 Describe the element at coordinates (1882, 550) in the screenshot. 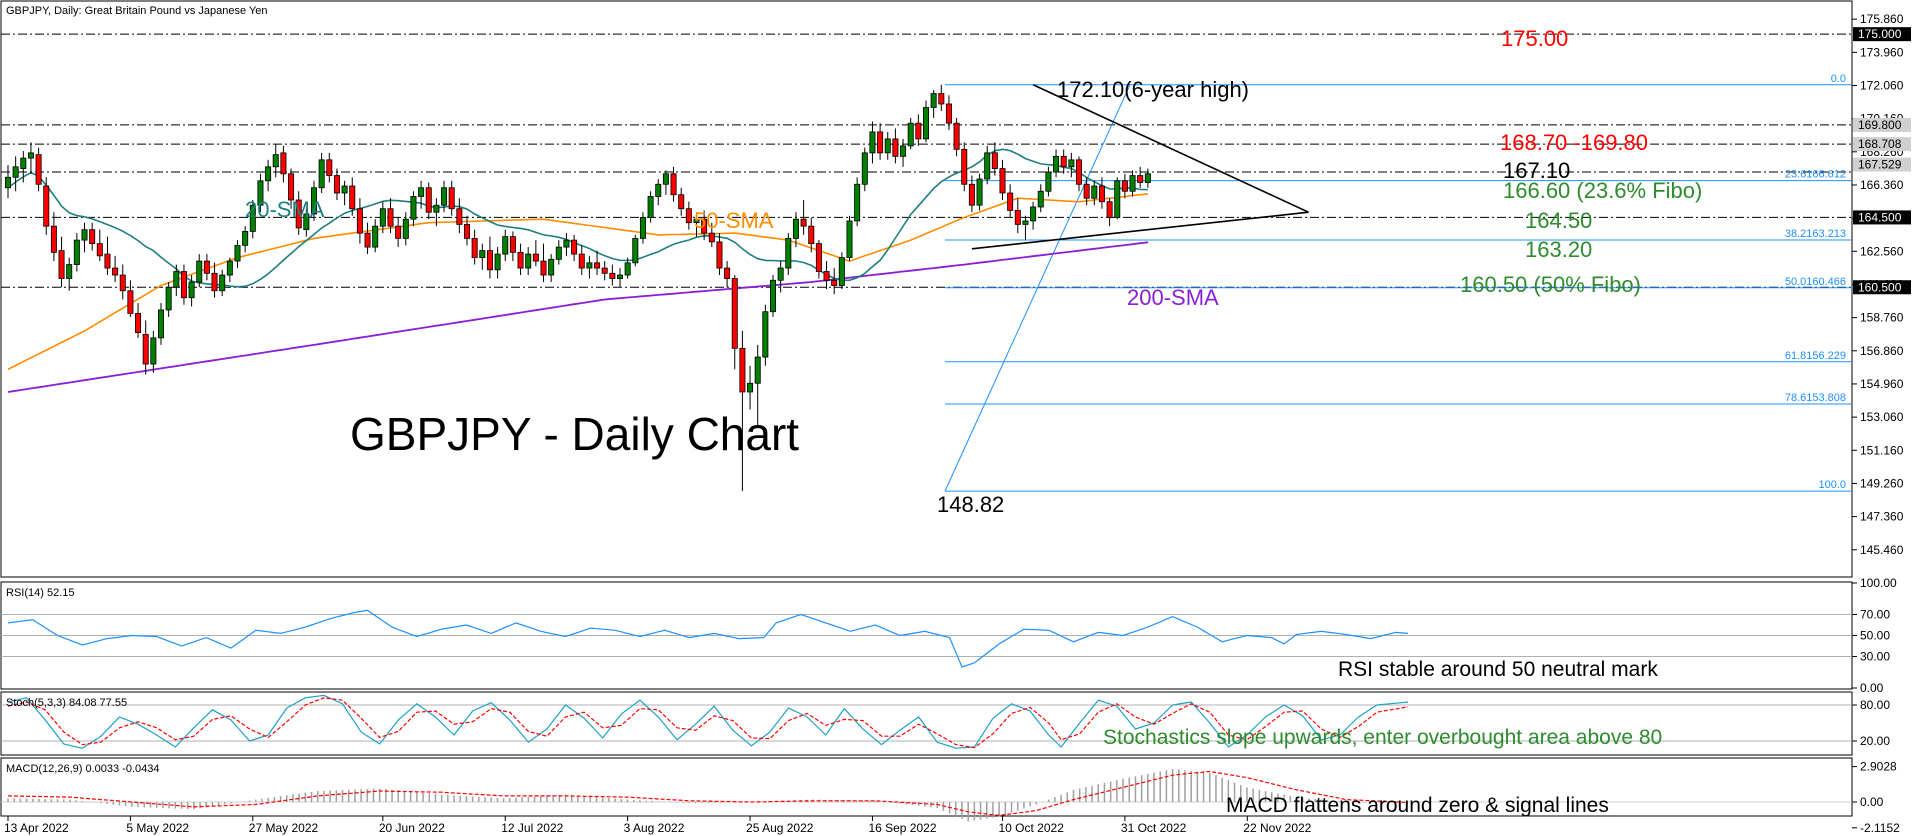

I see `price-y-tick-label: 145.460` at that location.